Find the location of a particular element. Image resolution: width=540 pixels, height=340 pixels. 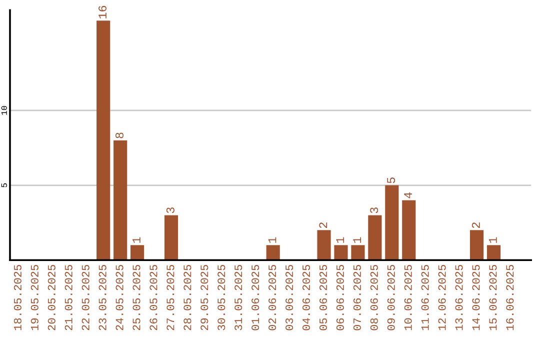

x-tick-label: 21.05.2025 is located at coordinates (68, 297).